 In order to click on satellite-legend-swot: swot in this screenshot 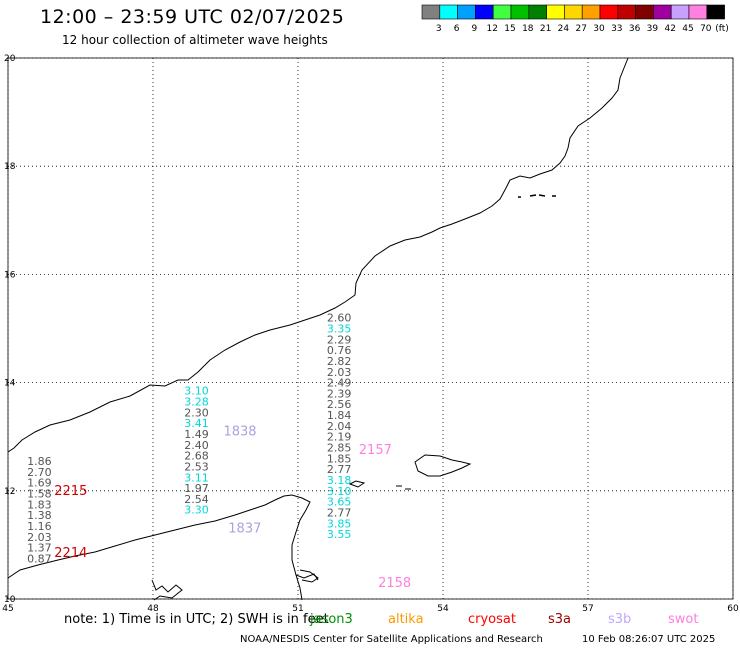, I will do `click(683, 619)`.